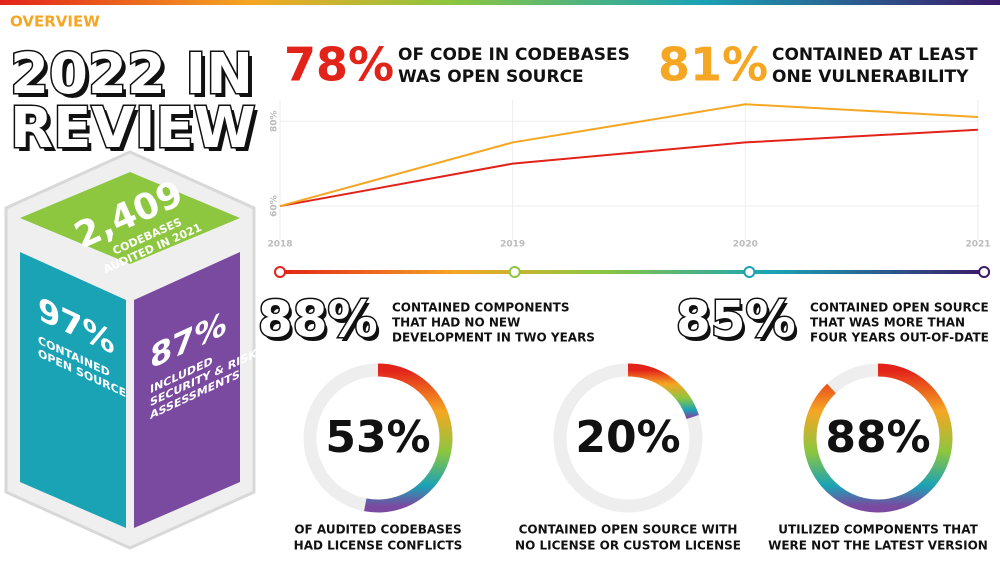  Describe the element at coordinates (55, 22) in the screenshot. I see `section-label: OVERVIEW` at that location.